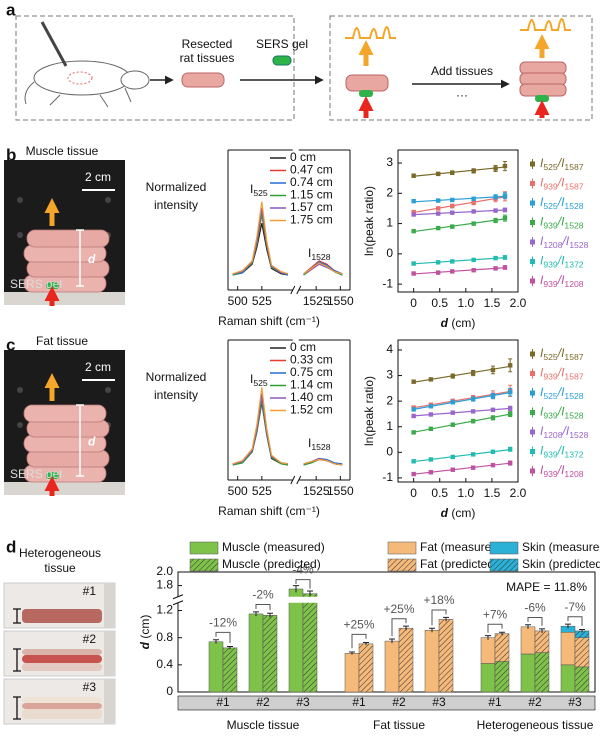 The width and height of the screenshot is (600, 751). Describe the element at coordinates (369, 411) in the screenshot. I see `y-label: ln(peak ratio)` at that location.